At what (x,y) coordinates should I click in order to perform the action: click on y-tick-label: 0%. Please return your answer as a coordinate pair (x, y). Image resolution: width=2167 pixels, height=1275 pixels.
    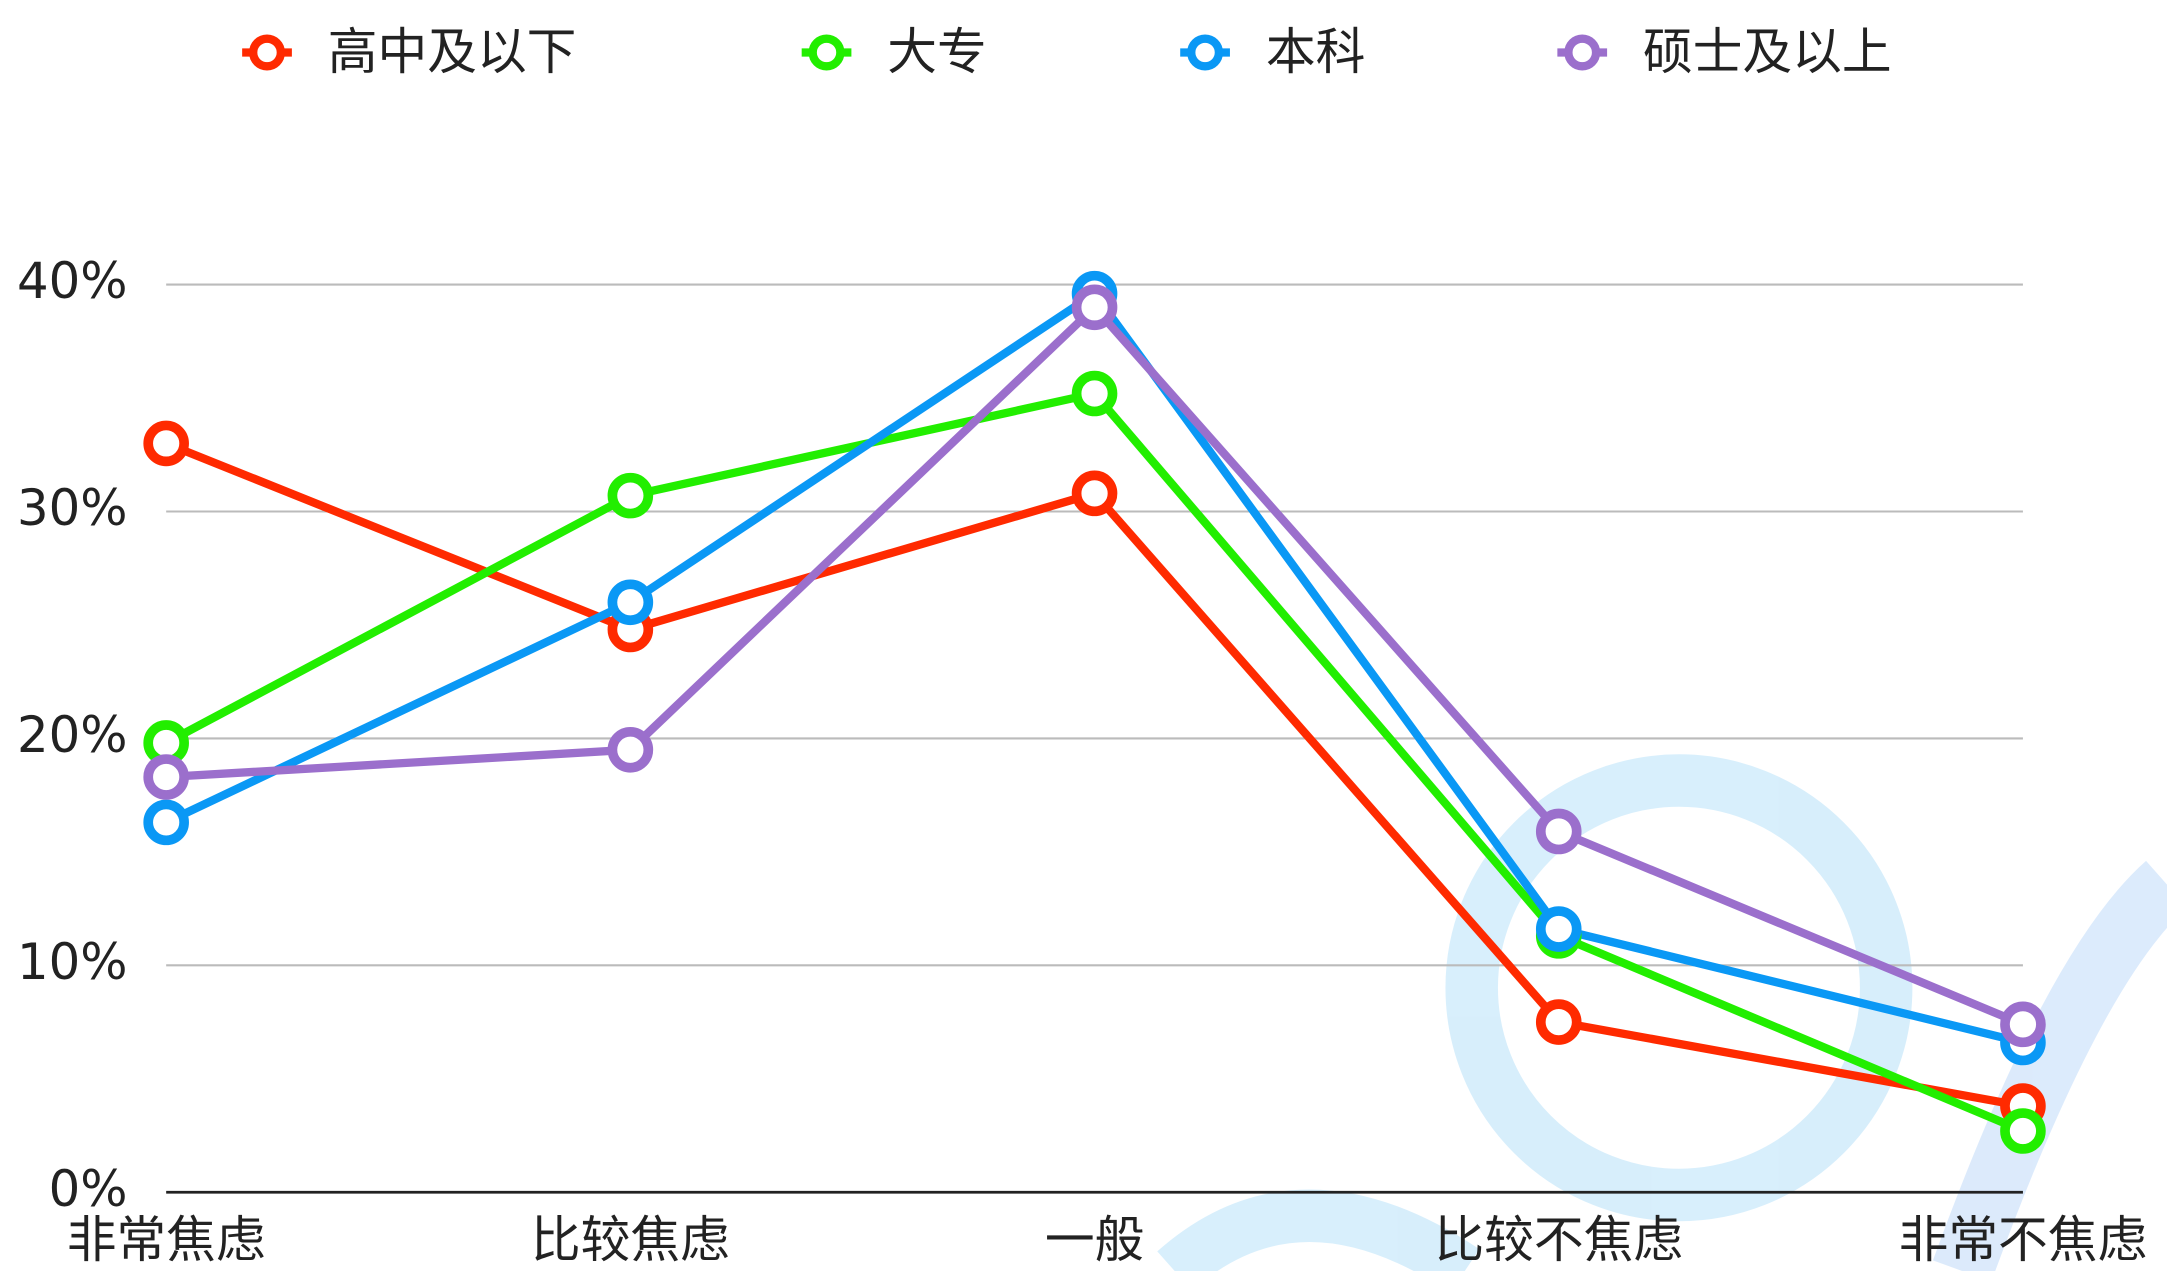
    Looking at the image, I should click on (88, 1189).